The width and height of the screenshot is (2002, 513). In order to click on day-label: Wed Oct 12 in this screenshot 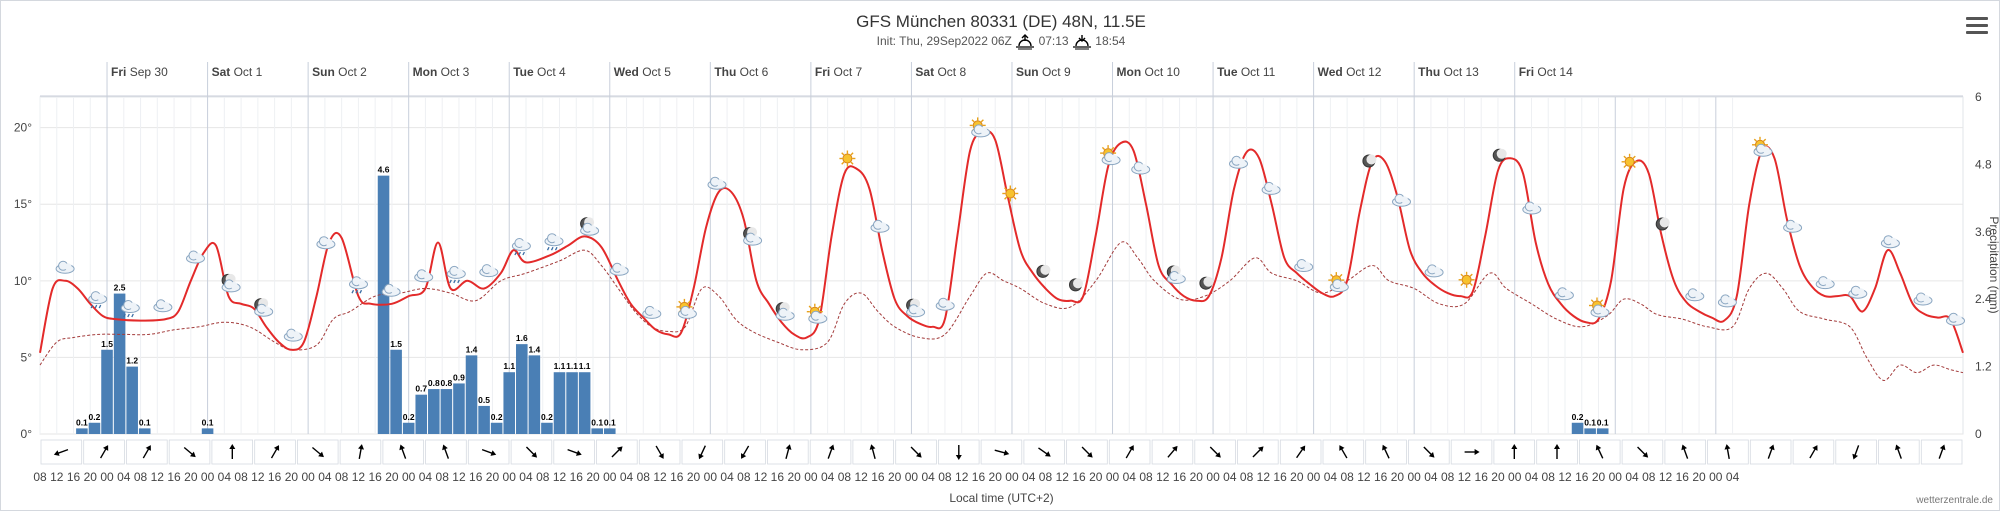, I will do `click(1350, 72)`.